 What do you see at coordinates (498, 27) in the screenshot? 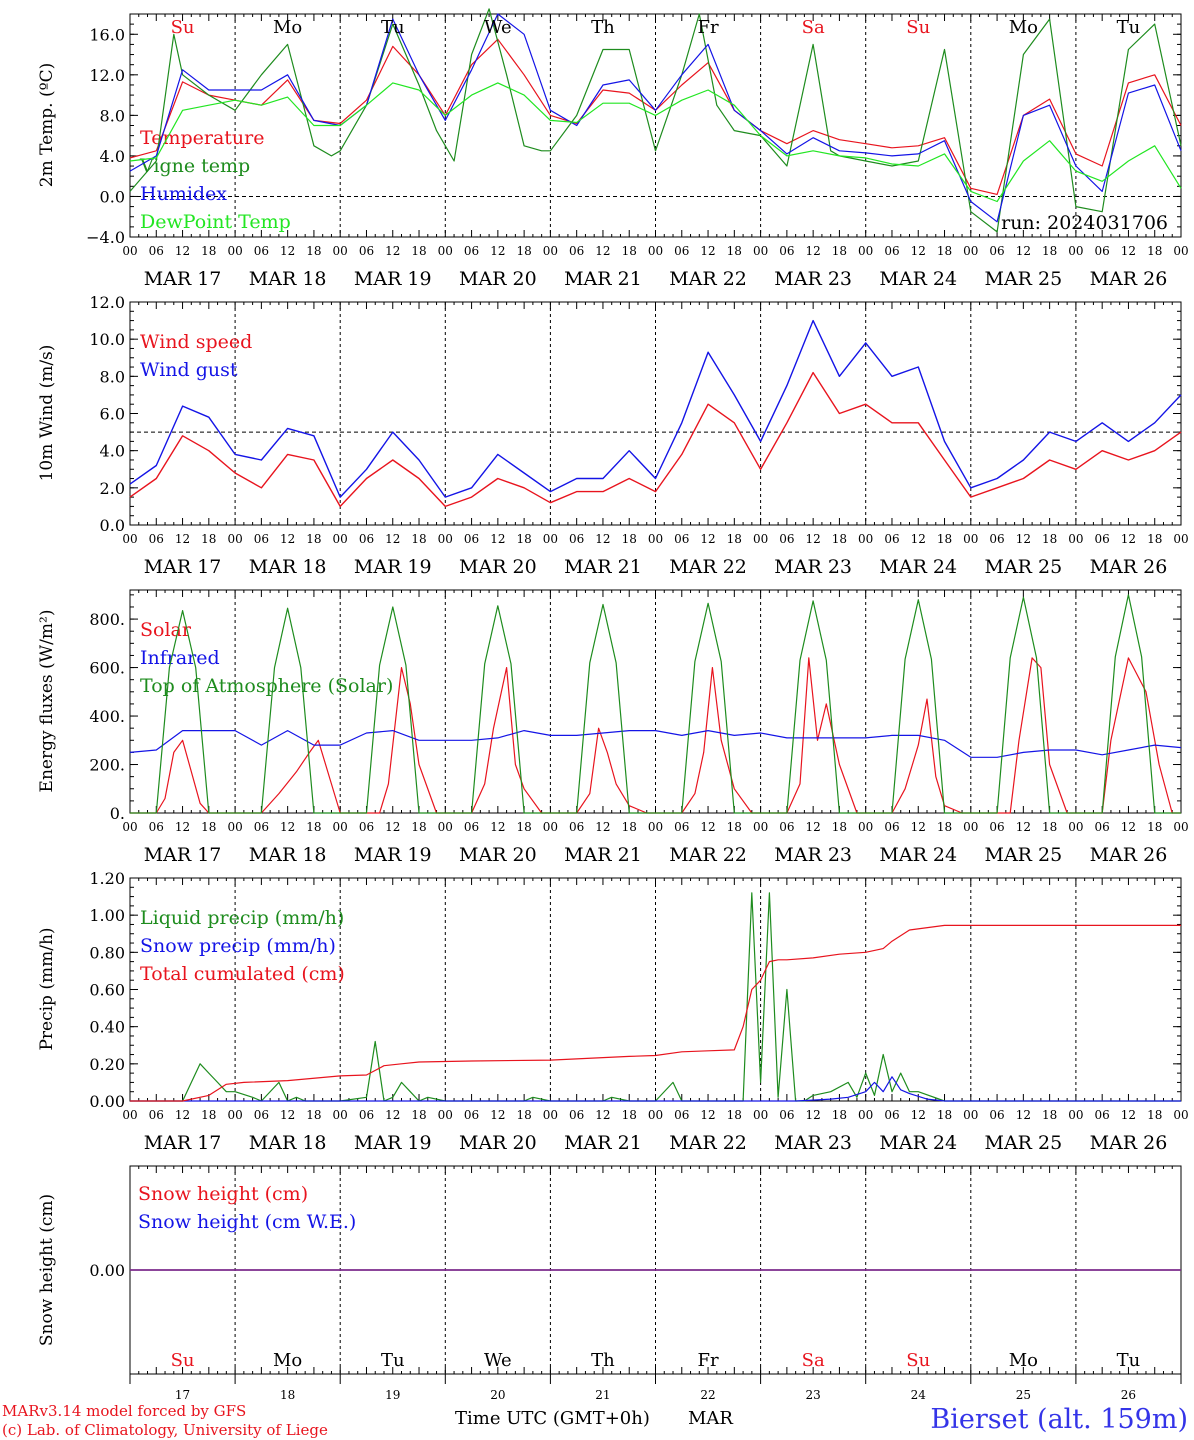
I see `weekday-label-top: We` at bounding box center [498, 27].